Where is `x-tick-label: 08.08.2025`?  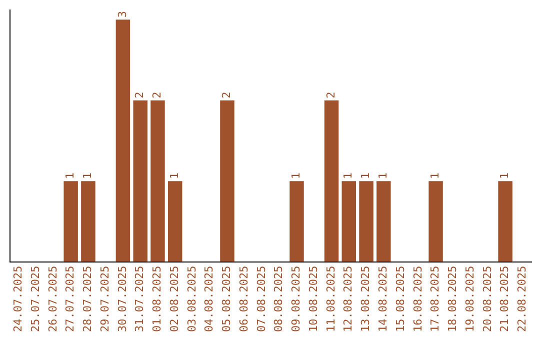 x-tick-label: 08.08.2025 is located at coordinates (279, 299).